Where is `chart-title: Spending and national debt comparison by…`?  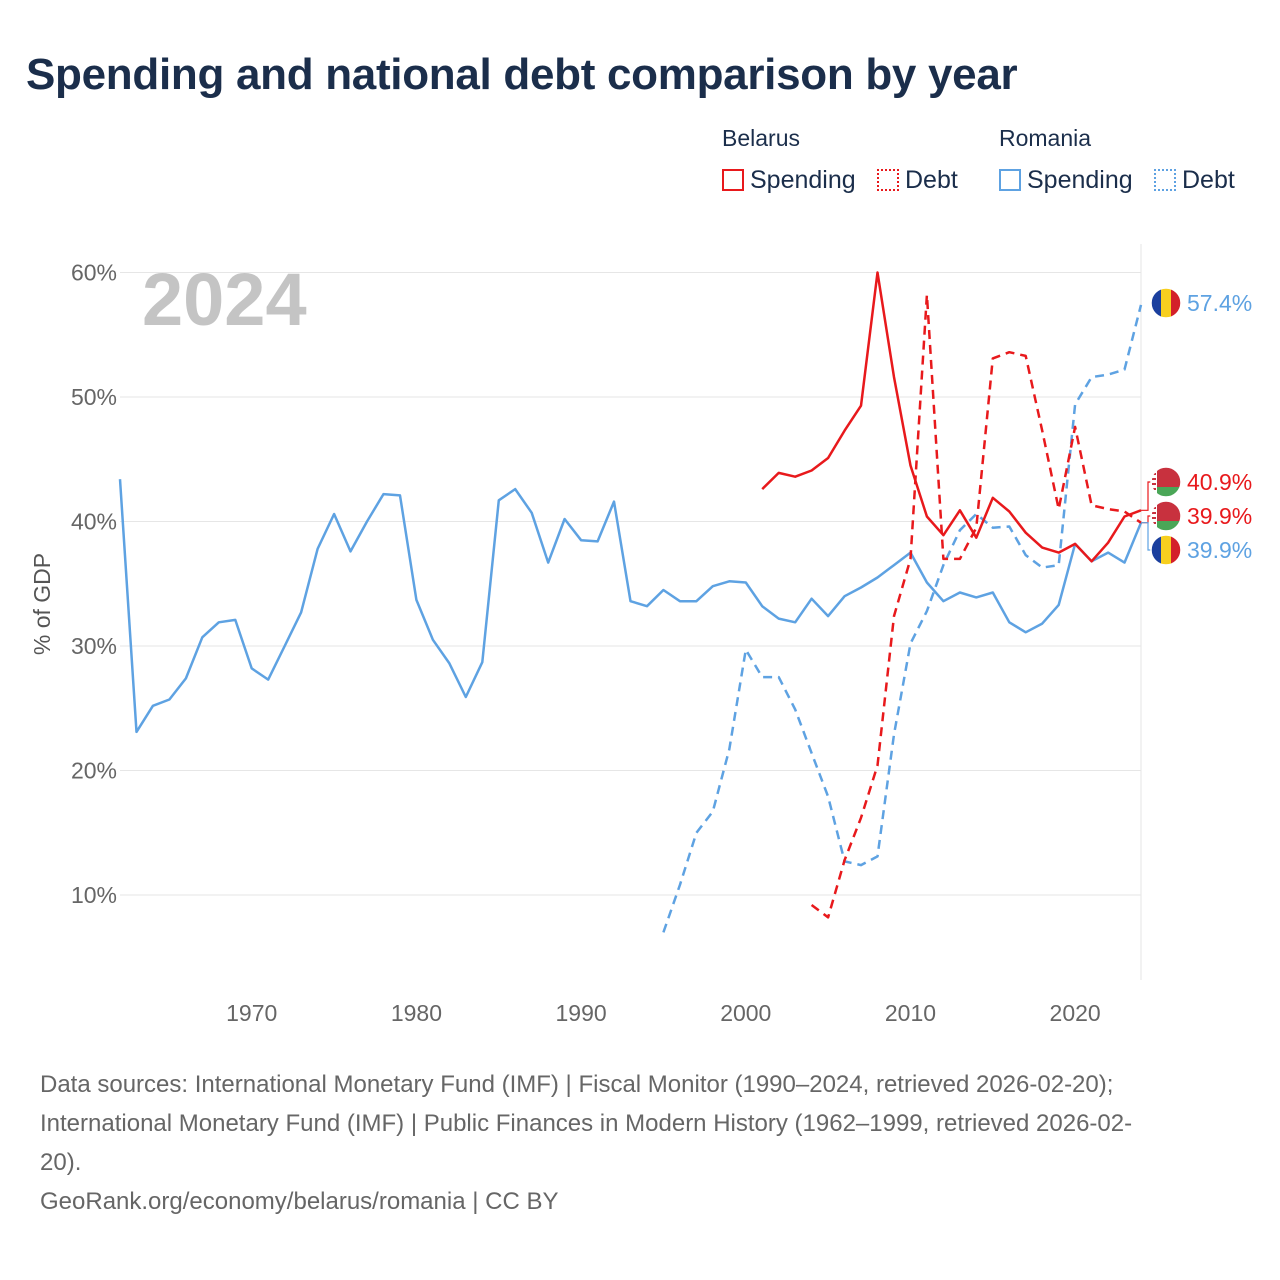 chart-title: Spending and national debt comparison by… is located at coordinates (522, 74).